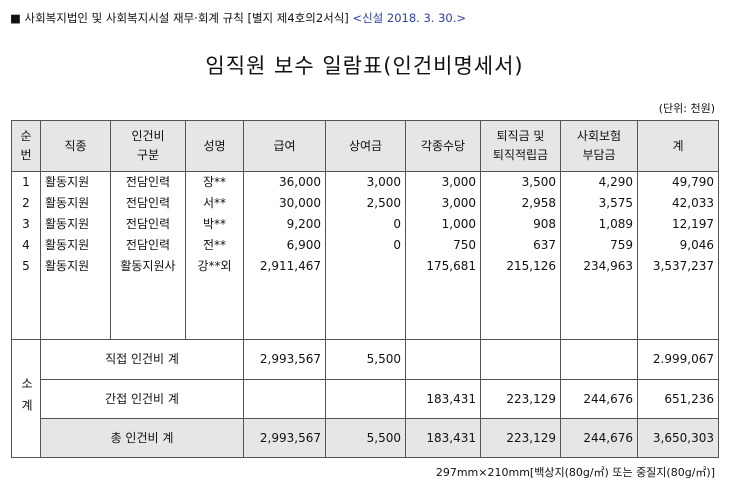 The image size is (729, 504). What do you see at coordinates (214, 266) in the screenshot?
I see `cell: 강**외` at bounding box center [214, 266].